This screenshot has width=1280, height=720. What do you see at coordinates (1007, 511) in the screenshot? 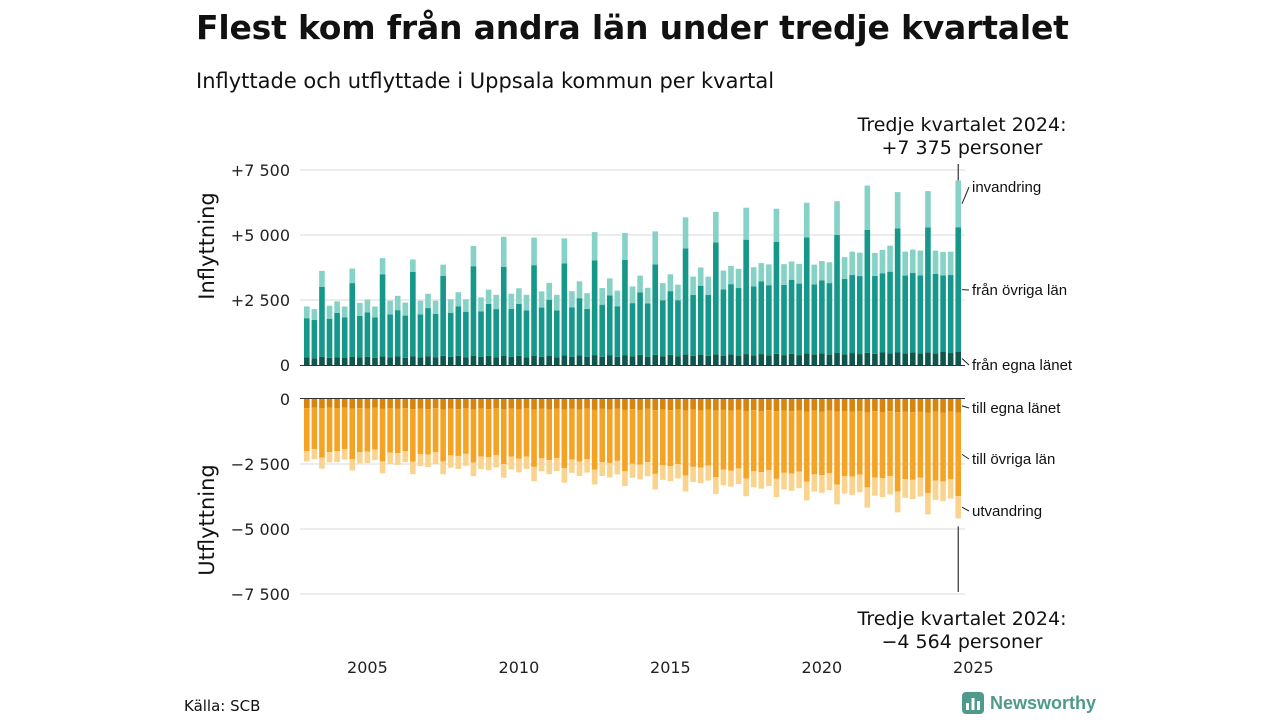
I see `series-label: utvandring` at bounding box center [1007, 511].